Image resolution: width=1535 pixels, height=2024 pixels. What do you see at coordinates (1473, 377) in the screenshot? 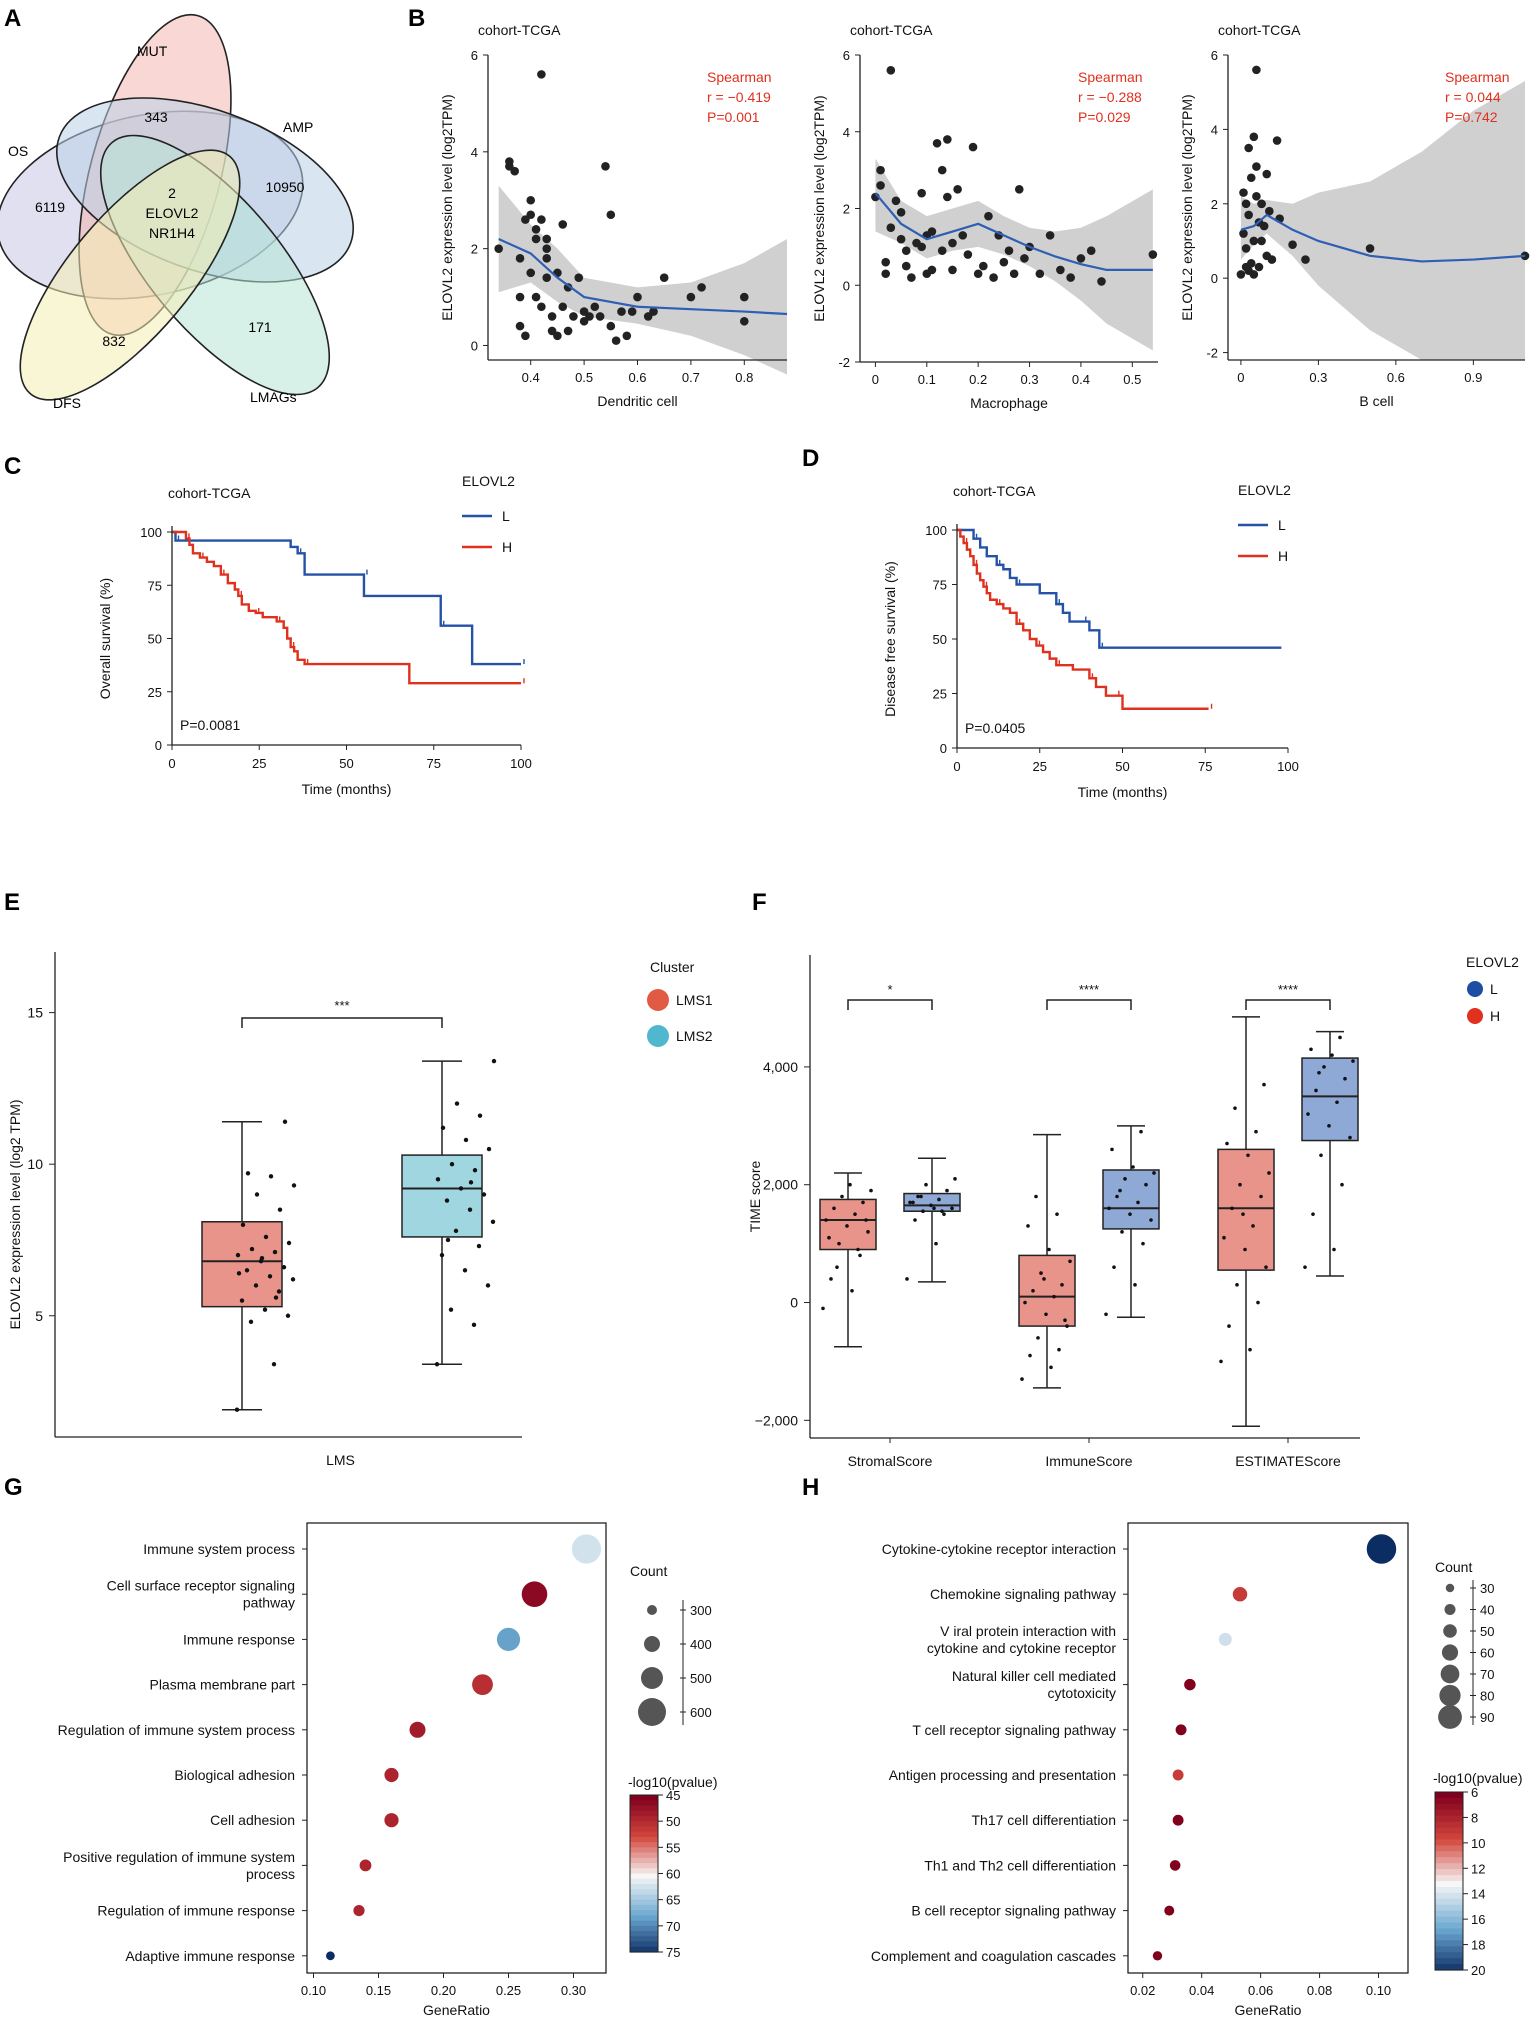
I see `x-tick-label: 0.9` at bounding box center [1473, 377].